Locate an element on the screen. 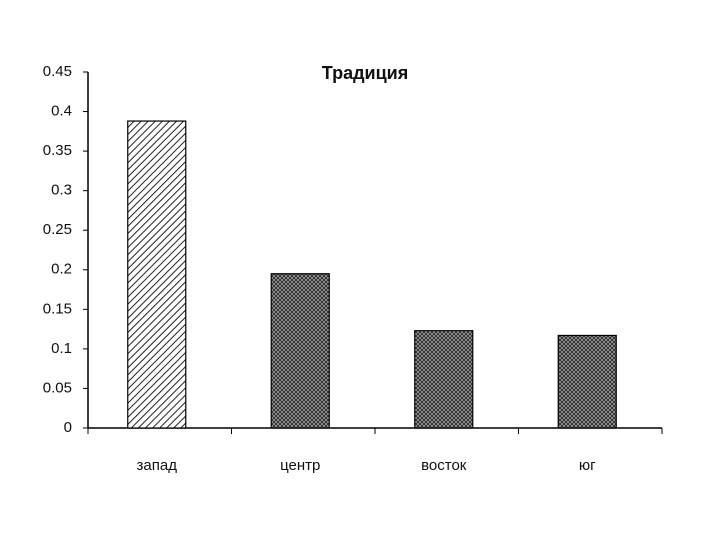  y-tick-label: 0.45 is located at coordinates (57, 71).